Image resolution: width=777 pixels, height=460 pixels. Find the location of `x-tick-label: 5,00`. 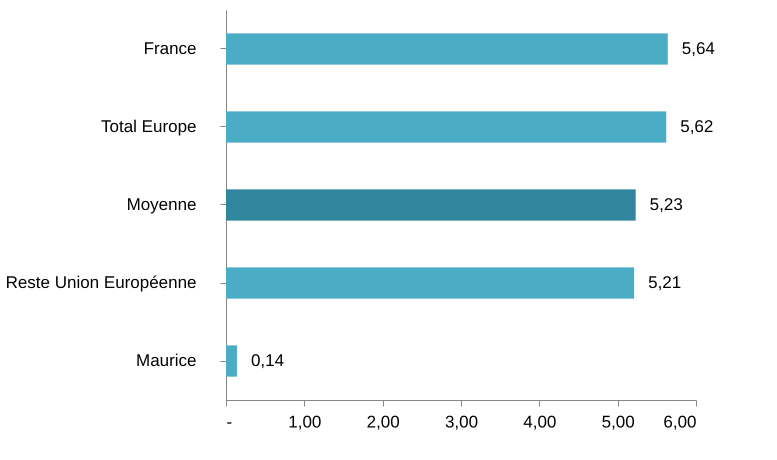

x-tick-label: 5,00 is located at coordinates (618, 422).